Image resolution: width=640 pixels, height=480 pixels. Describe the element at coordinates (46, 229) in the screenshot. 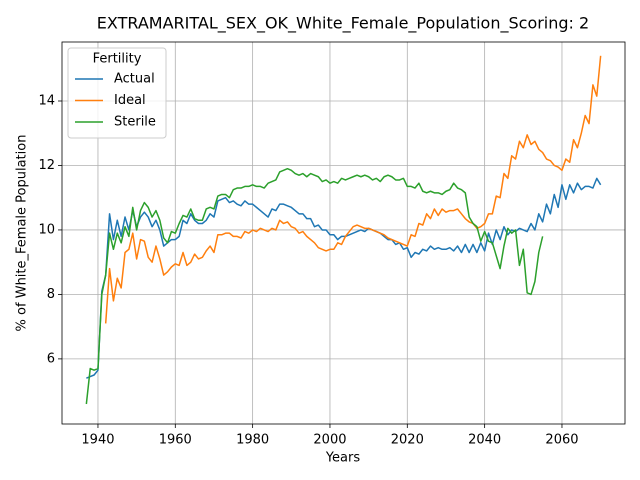

I see `y-tick-label: 10` at that location.